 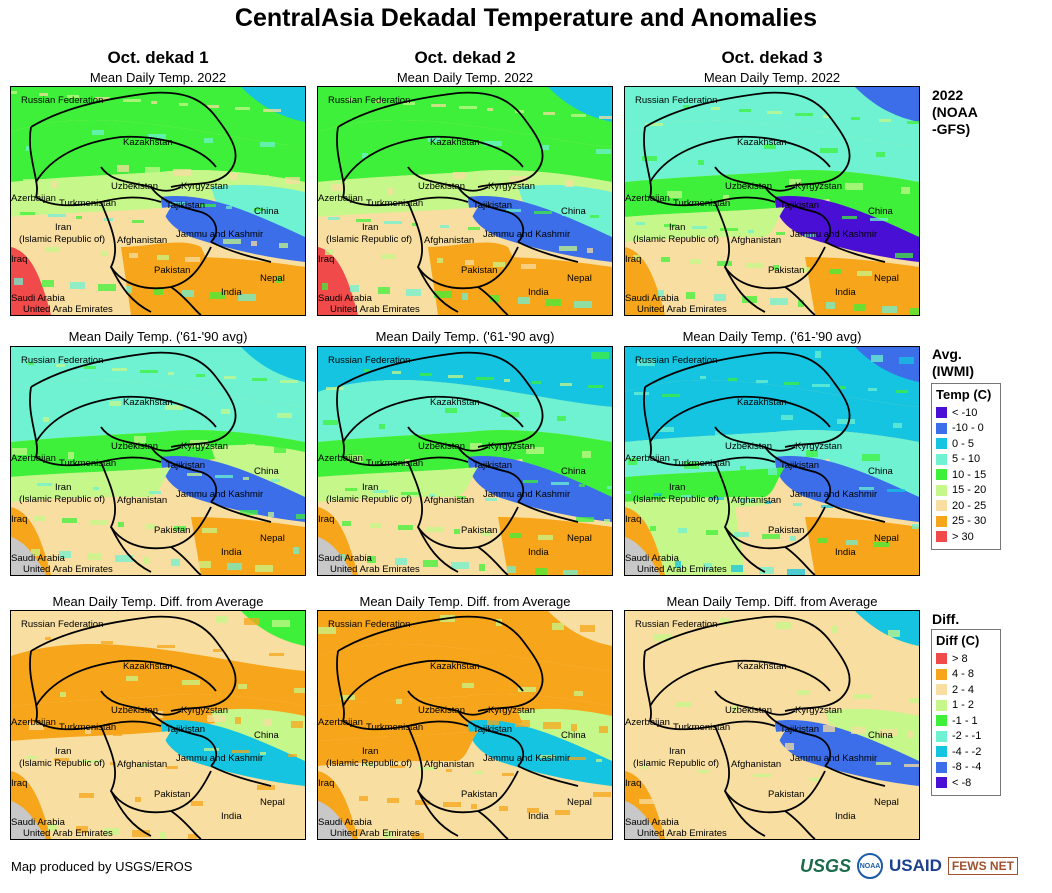 What do you see at coordinates (965, 412) in the screenshot?
I see `legend-label: < -10` at bounding box center [965, 412].